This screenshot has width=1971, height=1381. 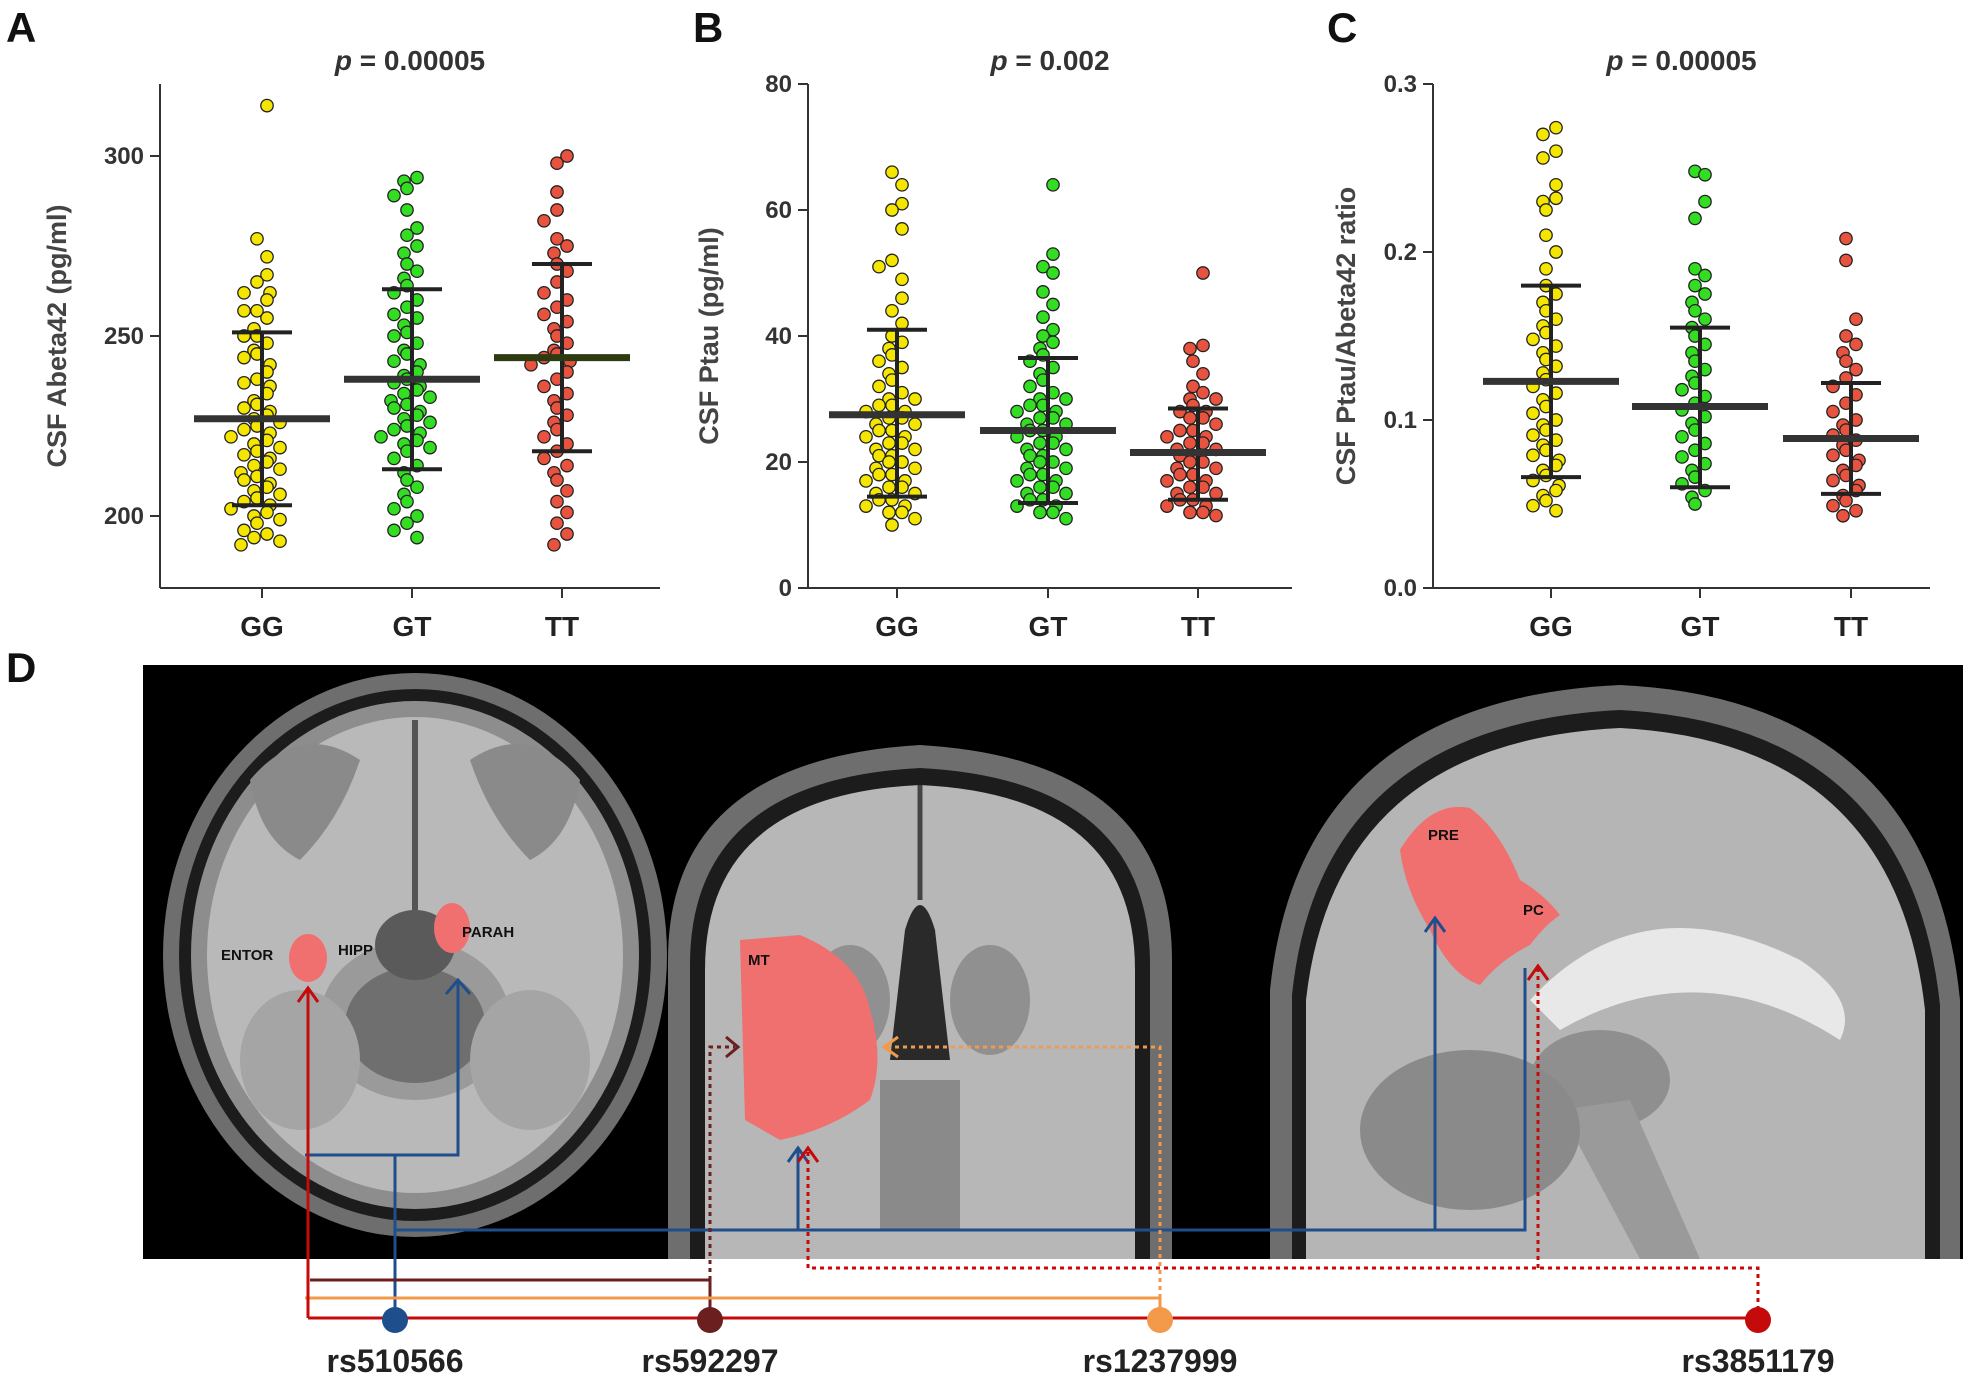 What do you see at coordinates (1615, 972) in the screenshot?
I see `sagittal-brain-image` at bounding box center [1615, 972].